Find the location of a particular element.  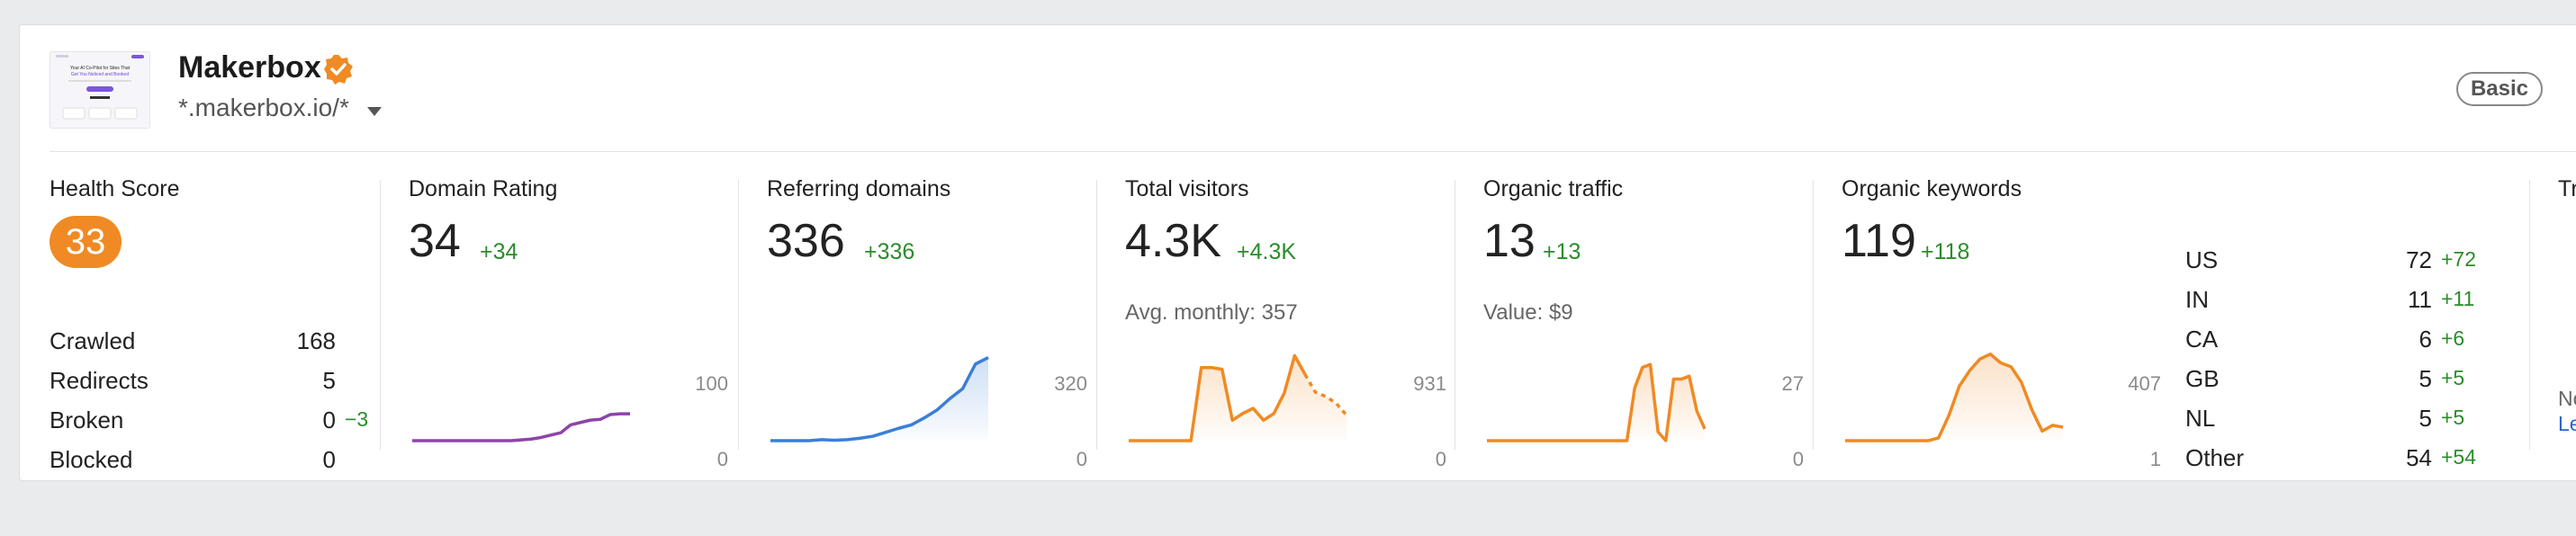

referring-domains-delta: +336 is located at coordinates (889, 252).